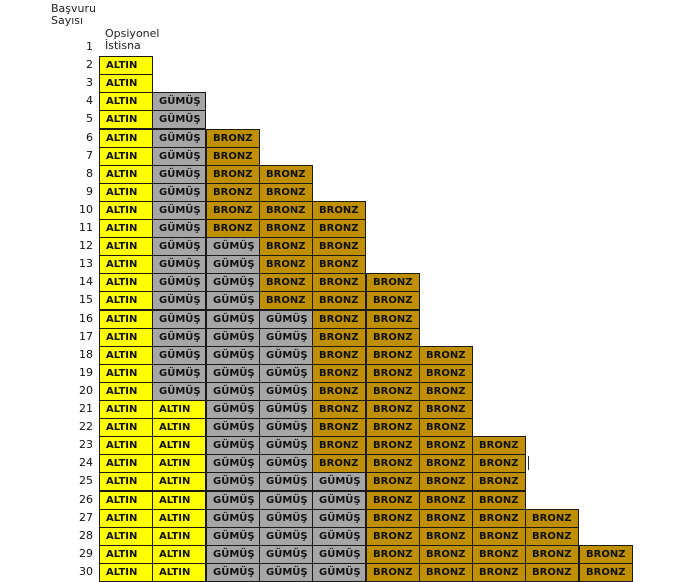 The height and width of the screenshot is (582, 682). Describe the element at coordinates (89, 46) in the screenshot. I see `row-number: 1` at that location.